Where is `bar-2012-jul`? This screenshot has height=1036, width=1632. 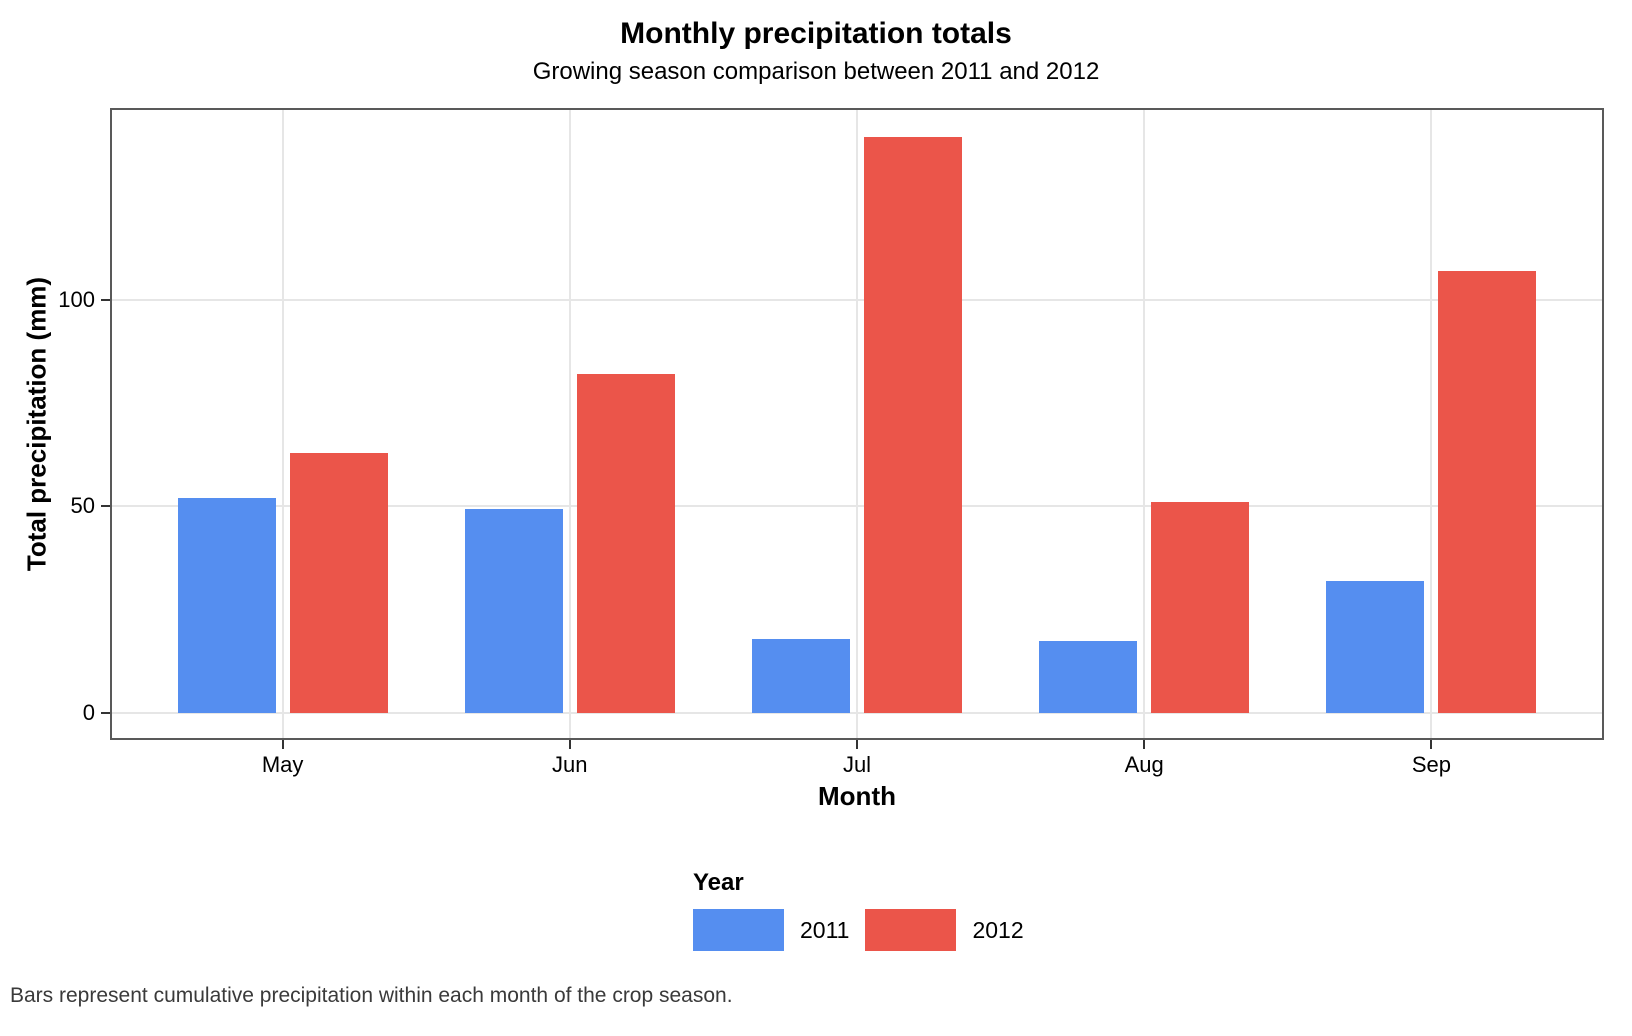 bar-2012-jul is located at coordinates (913, 424).